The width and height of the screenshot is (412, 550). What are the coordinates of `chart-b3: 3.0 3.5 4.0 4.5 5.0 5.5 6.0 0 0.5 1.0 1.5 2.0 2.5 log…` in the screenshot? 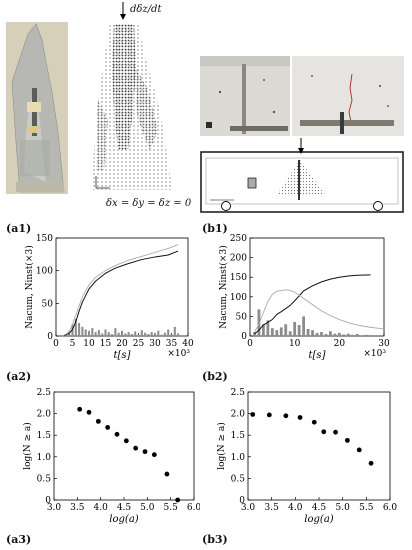 It's located at (307, 456).